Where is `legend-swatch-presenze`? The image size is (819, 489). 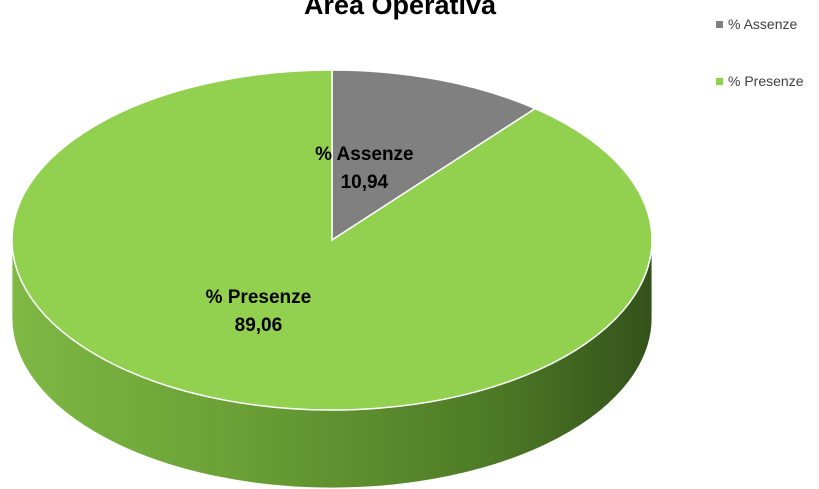 legend-swatch-presenze is located at coordinates (719, 81).